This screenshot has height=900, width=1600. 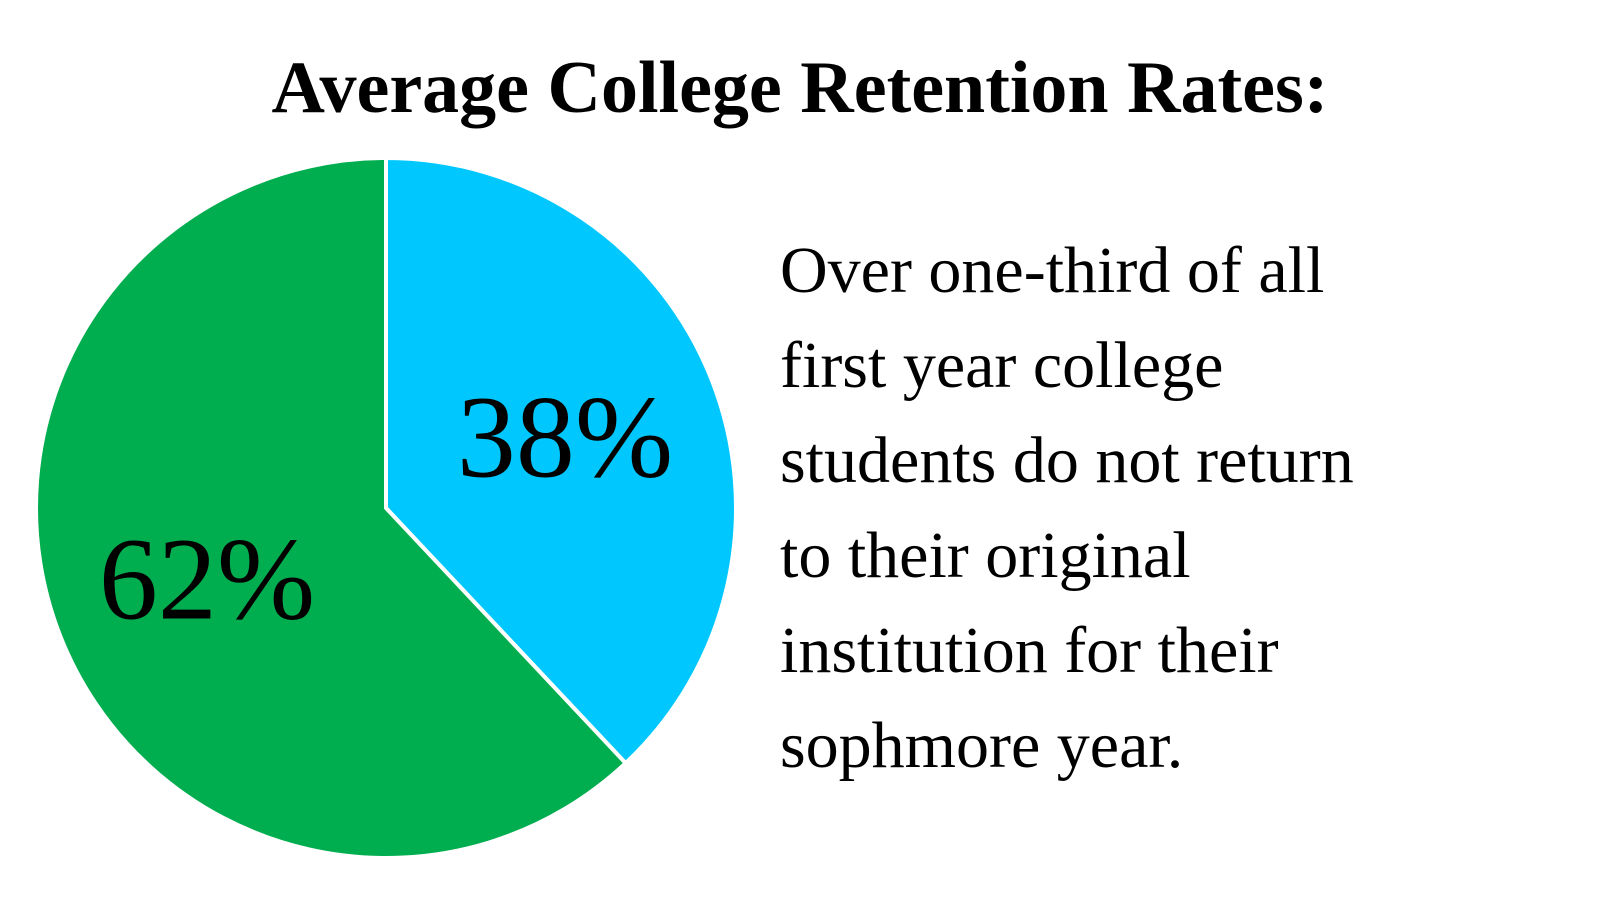 What do you see at coordinates (1052, 270) in the screenshot?
I see `annotation-line: Over one-third of all` at bounding box center [1052, 270].